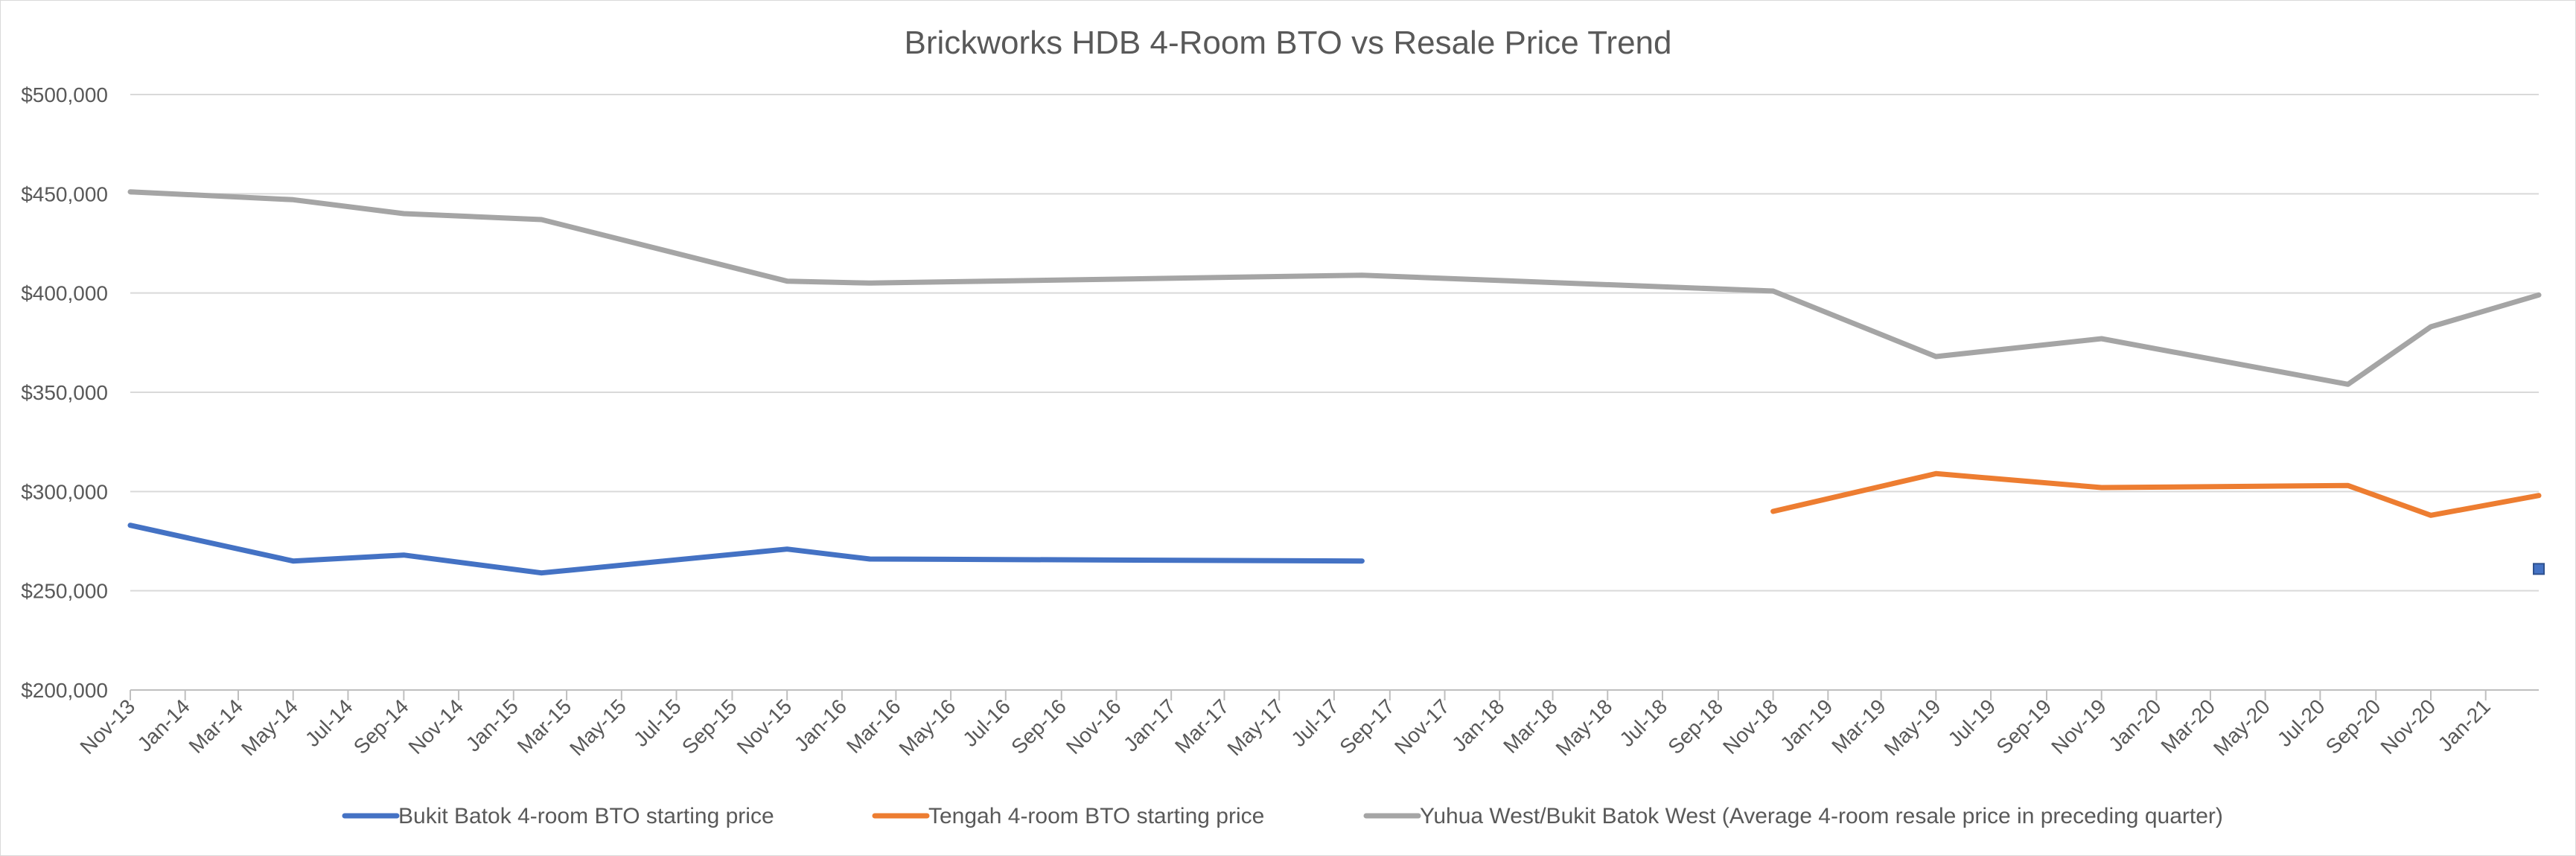  Describe the element at coordinates (64, 491) in the screenshot. I see `y-tick-label: $300,000` at that location.